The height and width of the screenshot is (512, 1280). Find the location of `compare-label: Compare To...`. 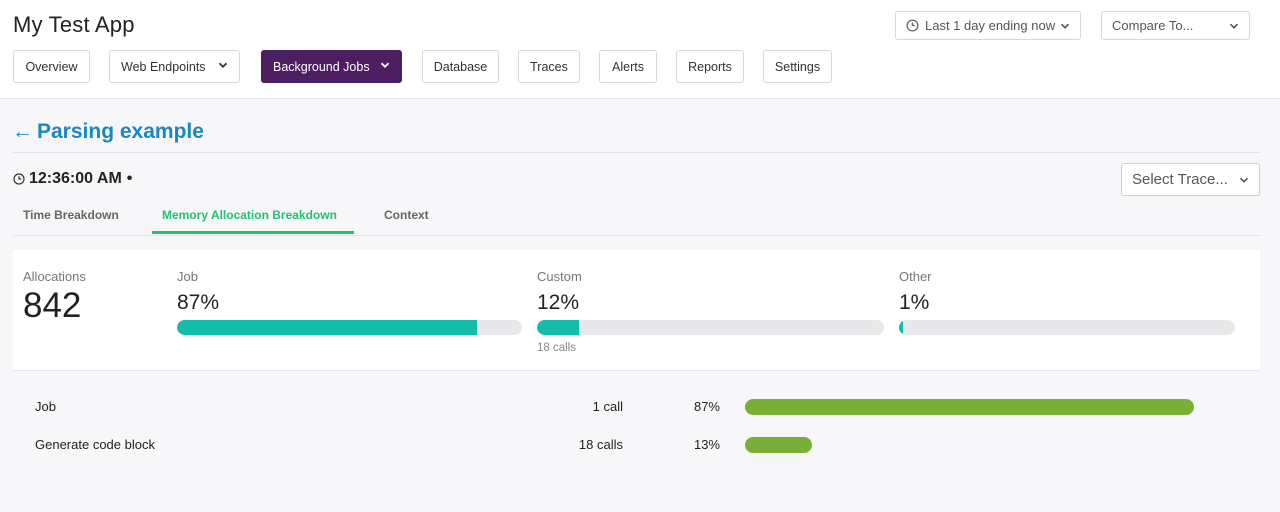

compare-label: Compare To... is located at coordinates (1153, 25).